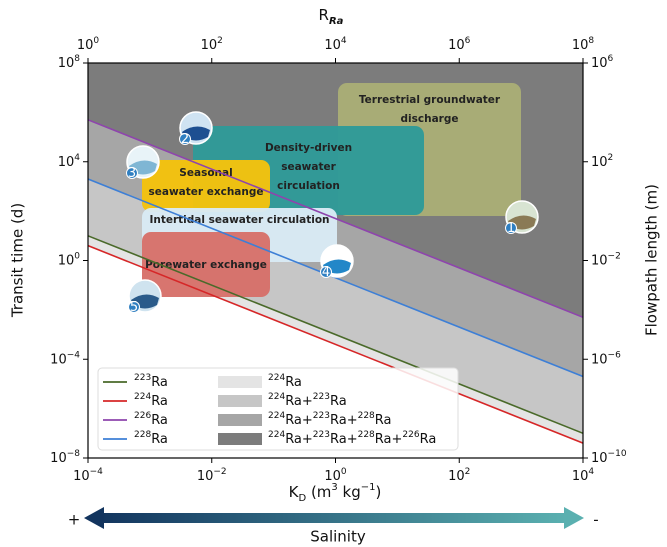 The height and width of the screenshot is (547, 667). What do you see at coordinates (94, 518) in the screenshot?
I see `salinity-arrow-left` at bounding box center [94, 518].